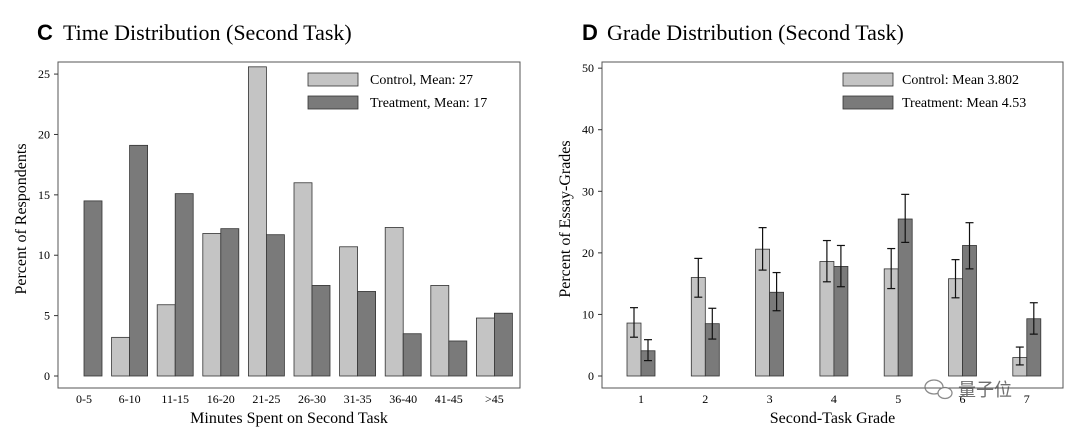  I want to click on y-axis-label: Percent of Essay-Grades, so click(565, 218).